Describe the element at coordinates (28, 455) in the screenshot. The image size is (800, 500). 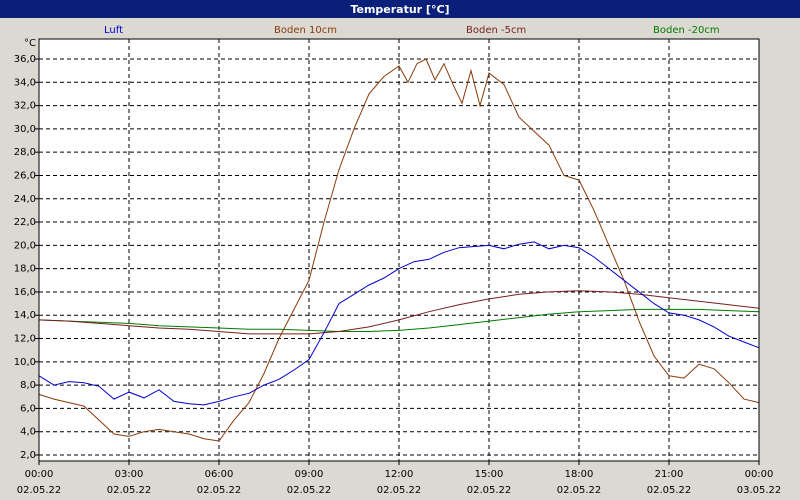
I see `y-tick-label: 2,0` at that location.